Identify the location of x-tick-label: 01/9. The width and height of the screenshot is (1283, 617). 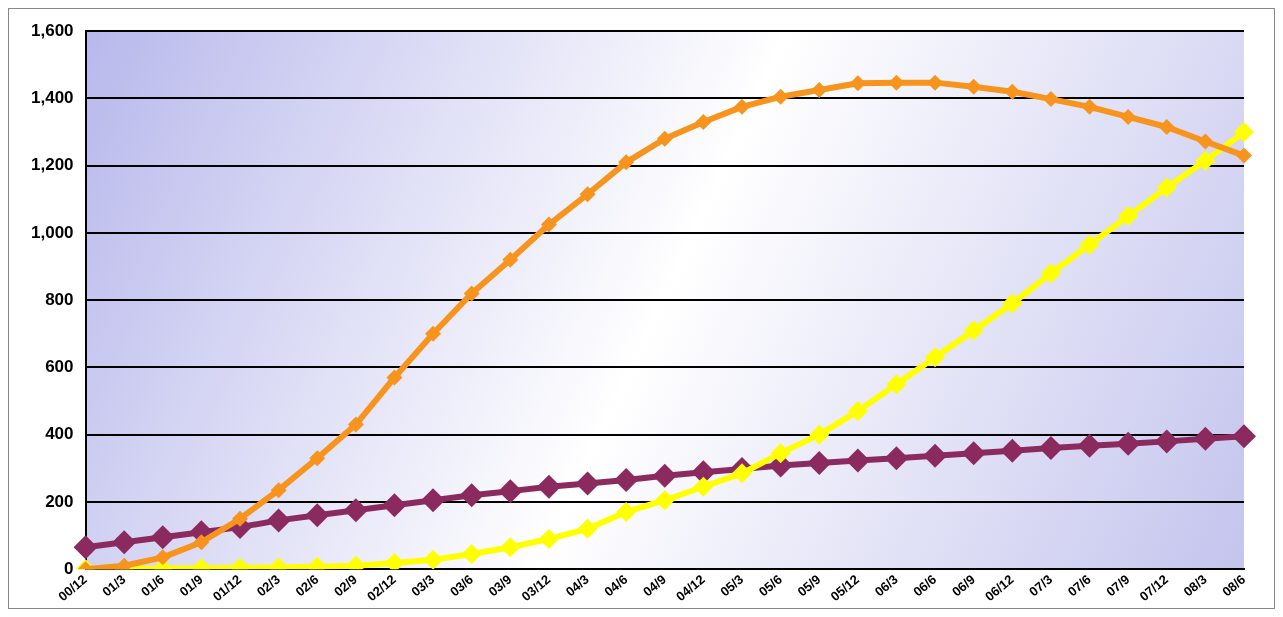
(191, 585).